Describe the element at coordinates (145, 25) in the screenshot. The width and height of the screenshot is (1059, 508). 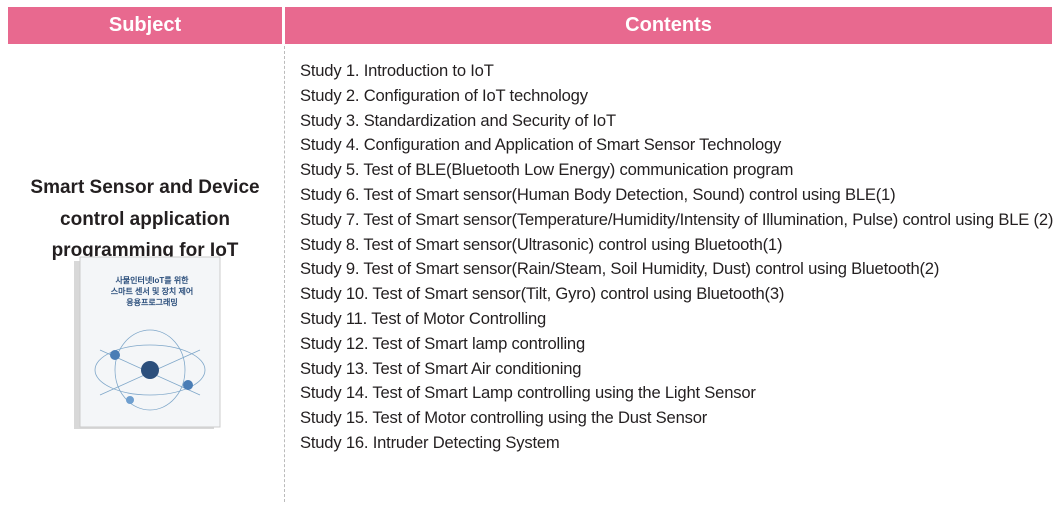
I see `subject-header: Subject` at that location.